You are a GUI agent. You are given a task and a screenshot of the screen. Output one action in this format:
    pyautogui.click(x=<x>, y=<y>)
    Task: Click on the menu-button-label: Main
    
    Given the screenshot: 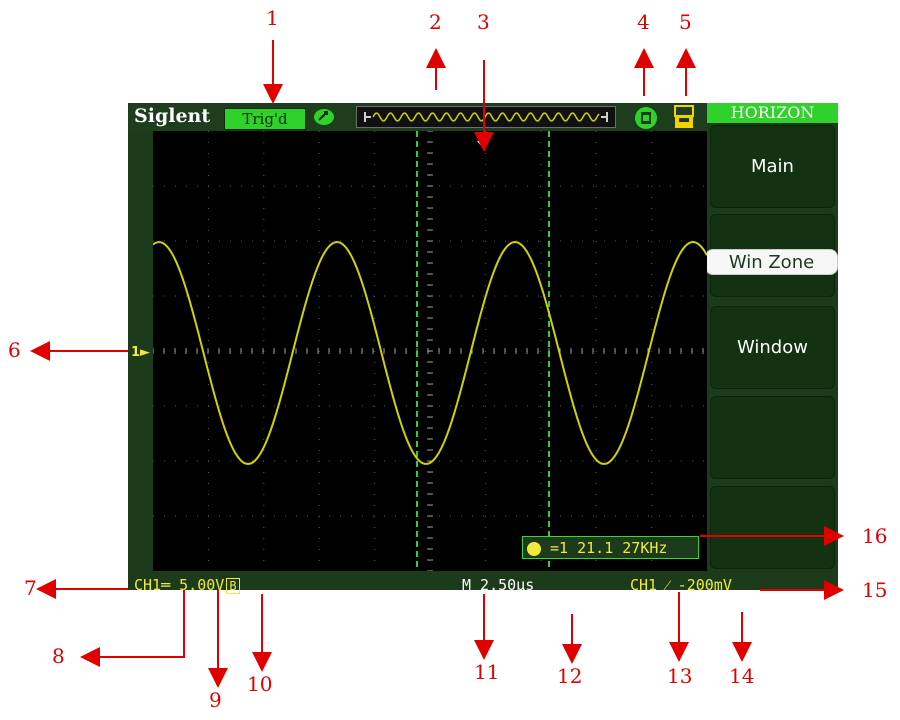 What is the action you would take?
    pyautogui.click(x=772, y=166)
    